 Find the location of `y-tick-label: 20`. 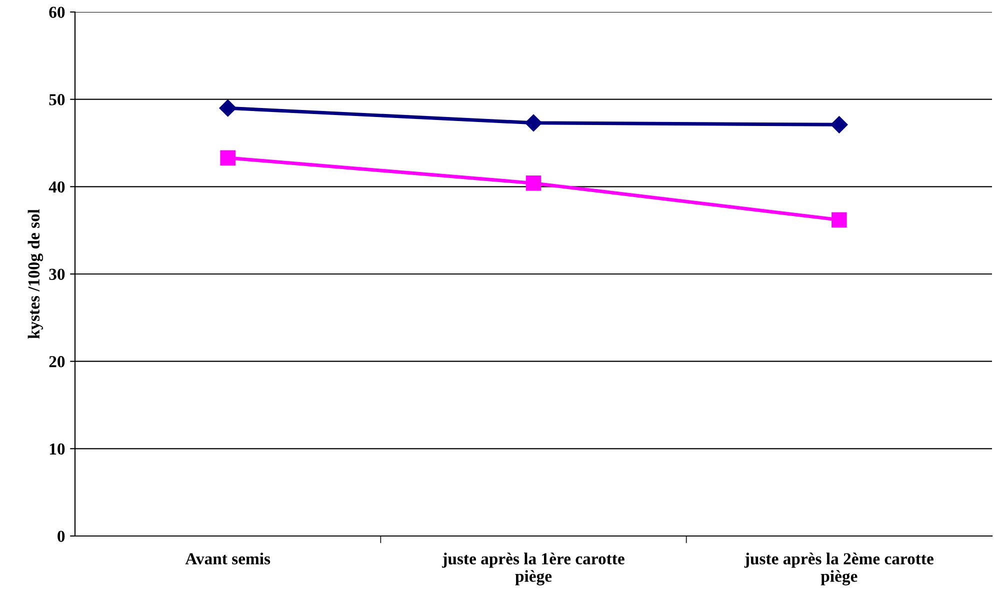

y-tick-label: 20 is located at coordinates (57, 362).